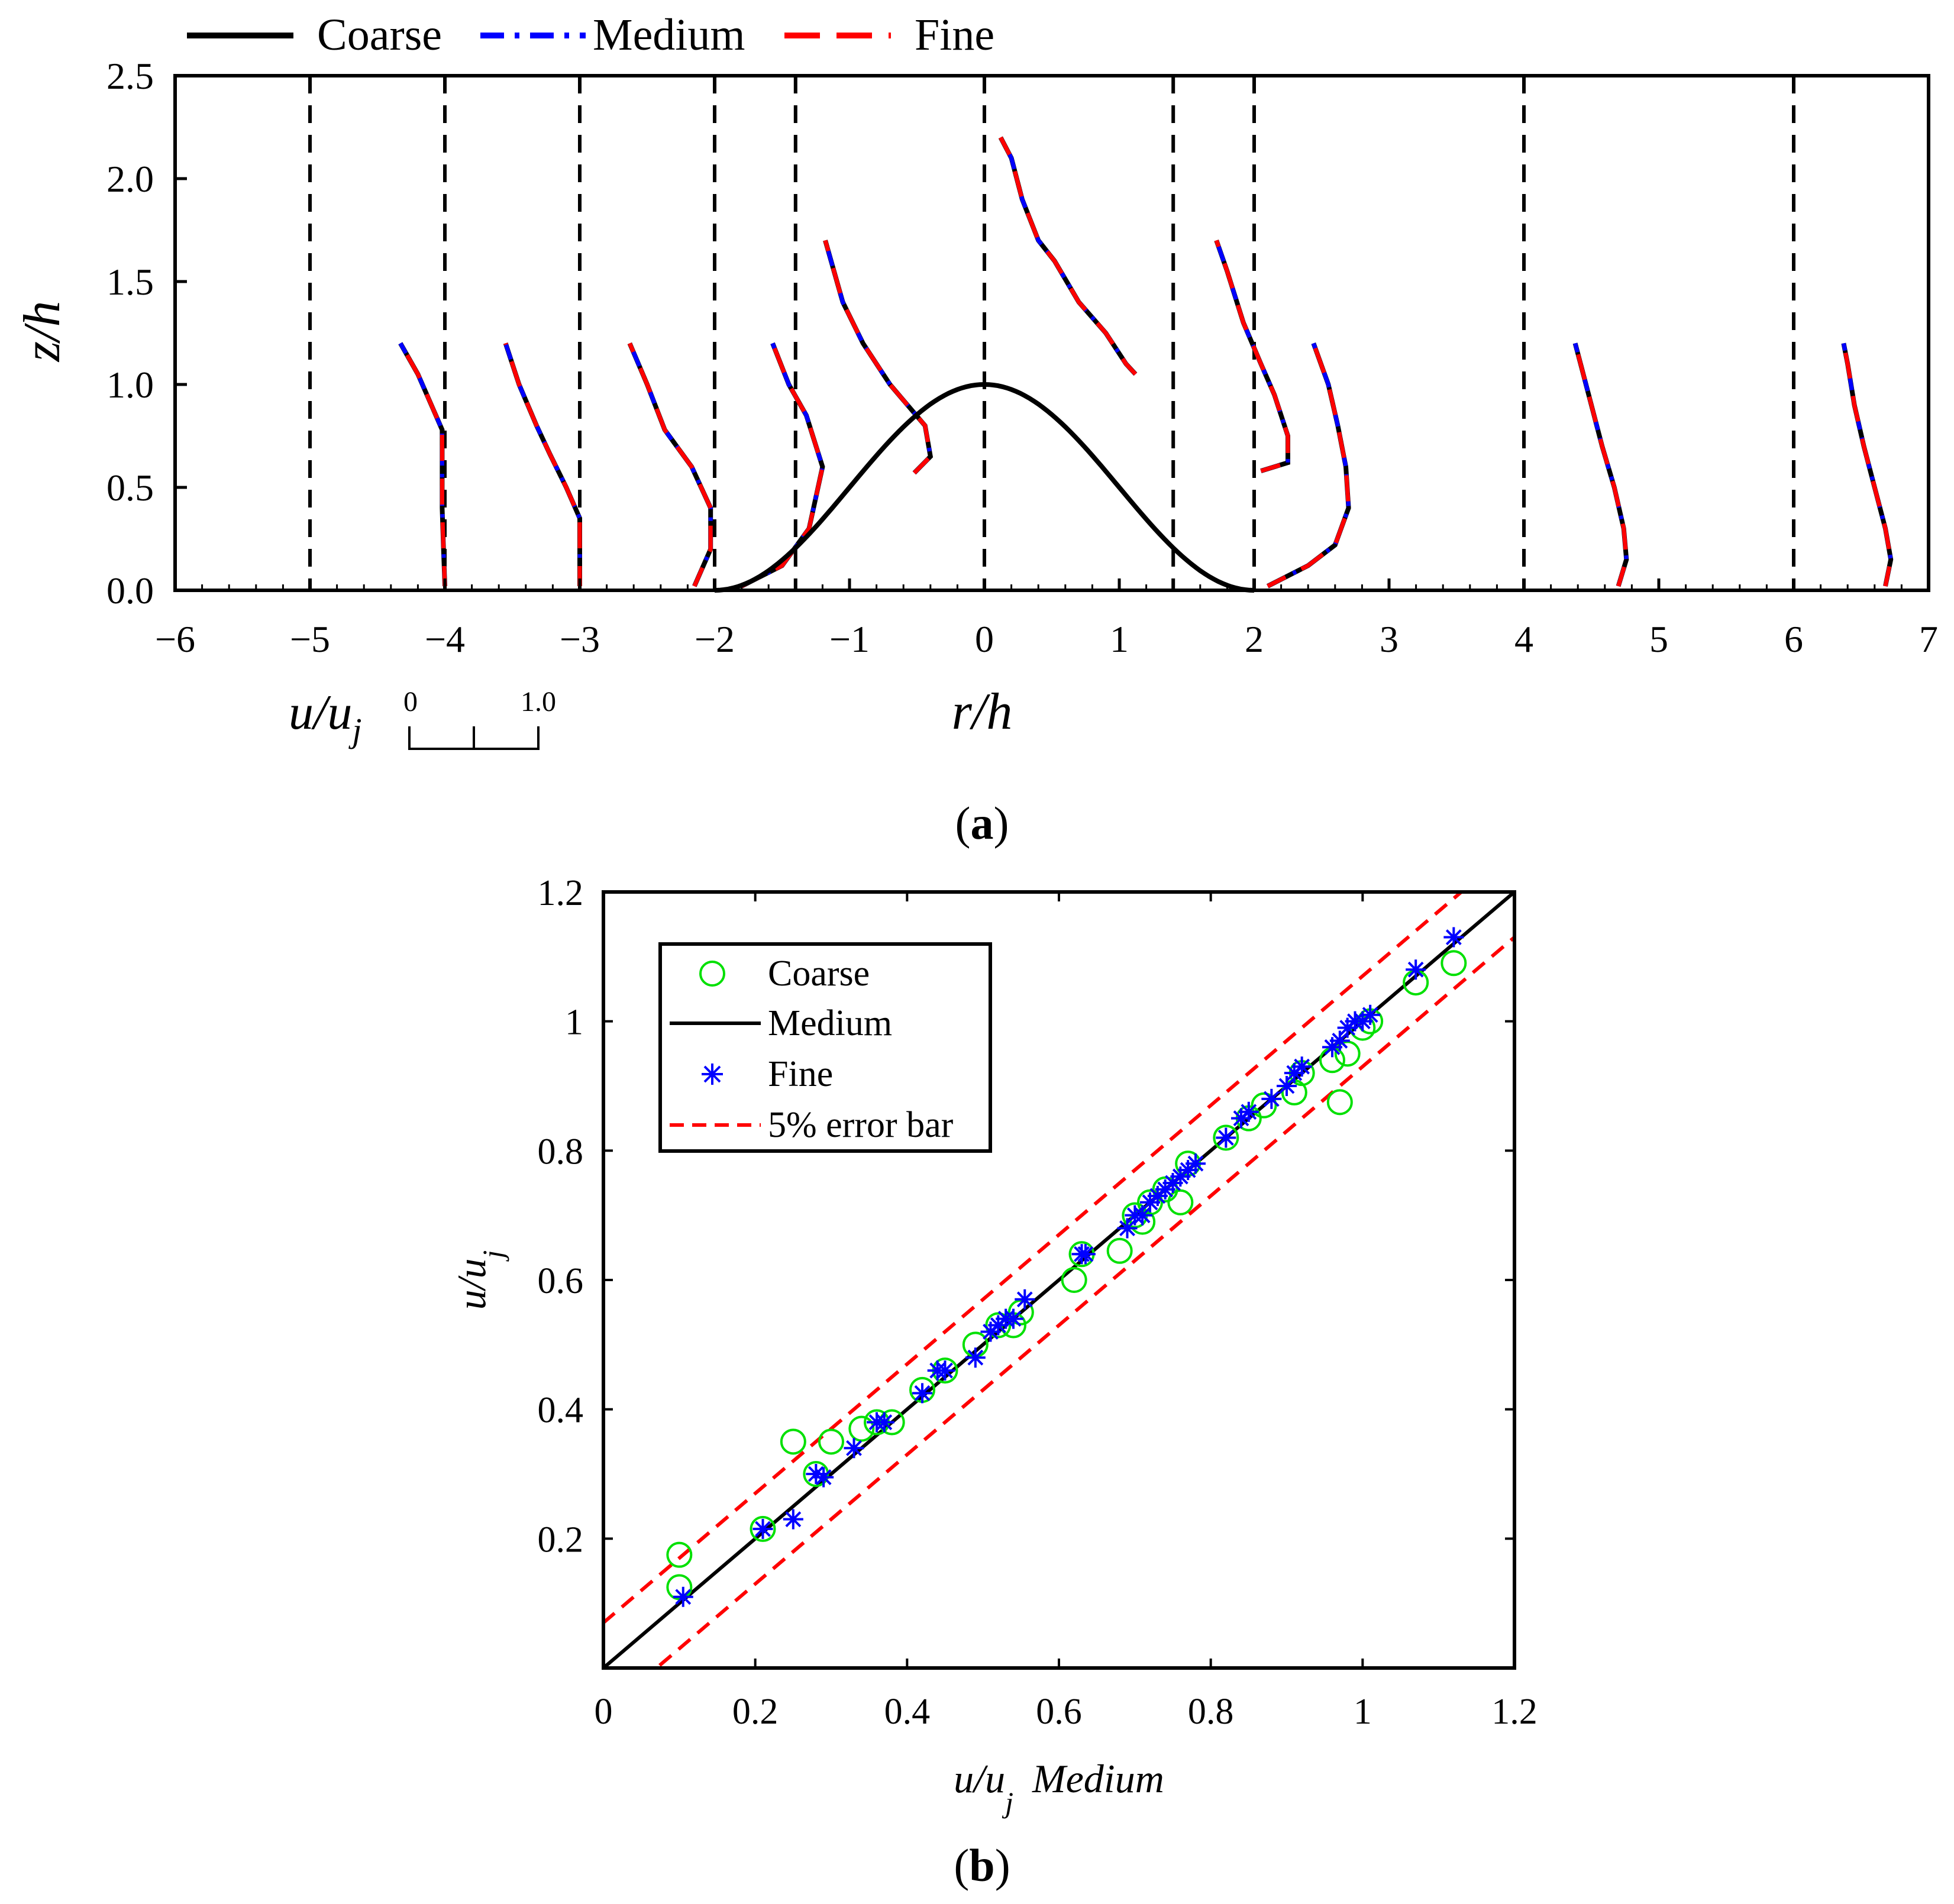 This screenshot has width=1954, height=1904. Describe the element at coordinates (130, 488) in the screenshot. I see `y-tick-label-a: 0.5` at that location.